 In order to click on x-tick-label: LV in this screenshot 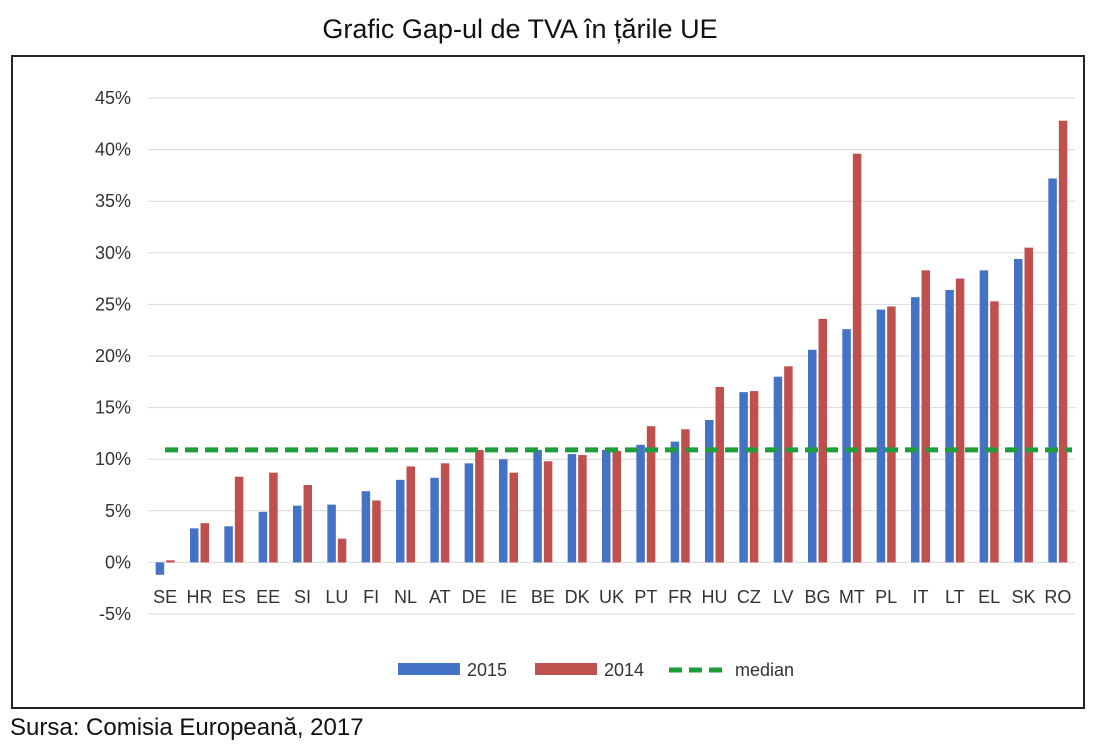, I will do `click(783, 597)`.